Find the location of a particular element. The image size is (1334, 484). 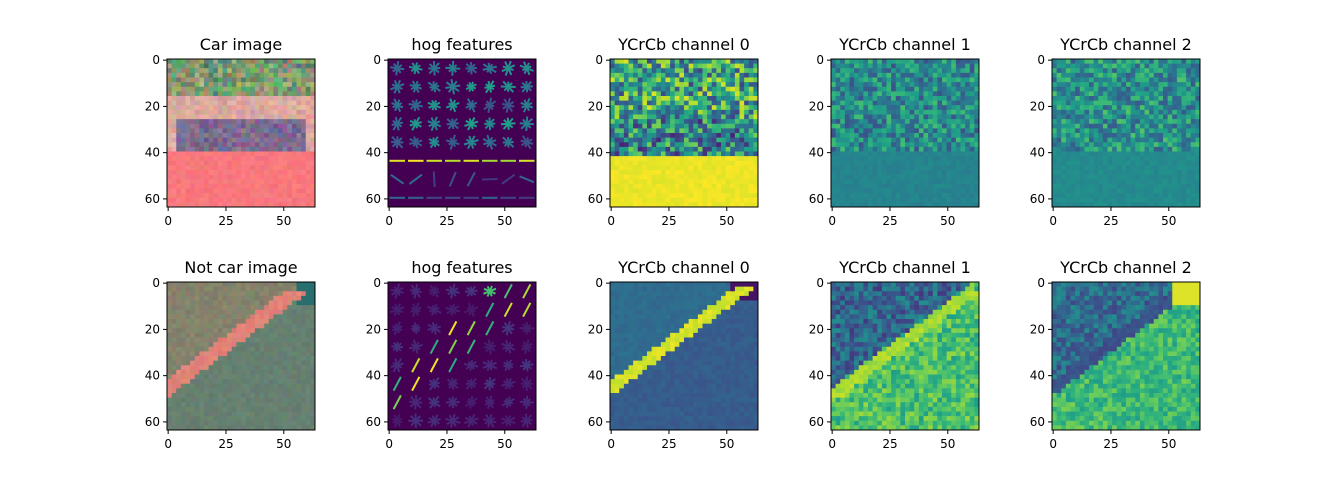

subplot-r1-c5: YCrCb channel 2 0 25 50 0 20 40 60 is located at coordinates (1115, 131).